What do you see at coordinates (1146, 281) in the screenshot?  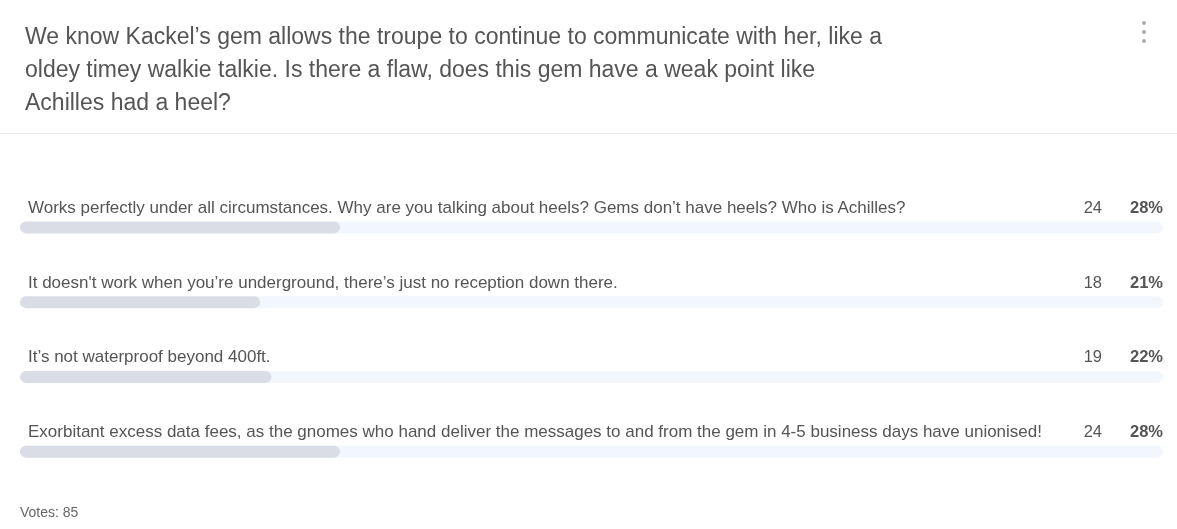 I see `data-label: 21%` at bounding box center [1146, 281].